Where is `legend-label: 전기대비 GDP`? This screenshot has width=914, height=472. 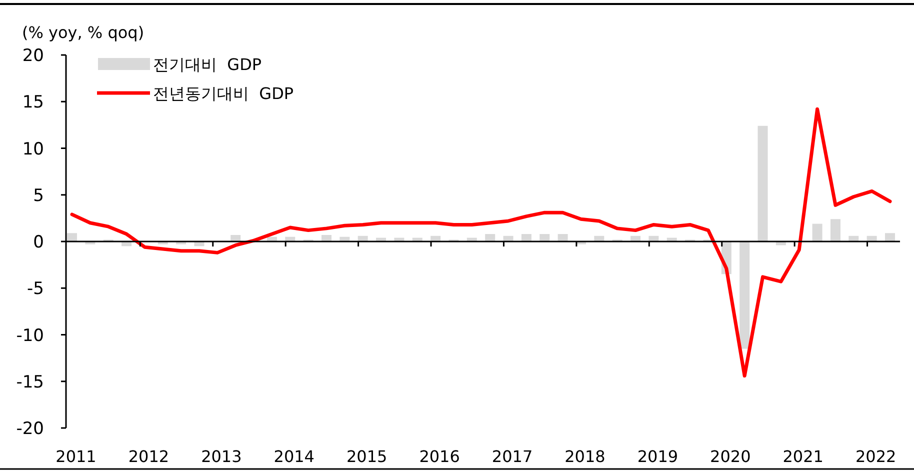
legend-label: 전기대비 GDP is located at coordinates (207, 64).